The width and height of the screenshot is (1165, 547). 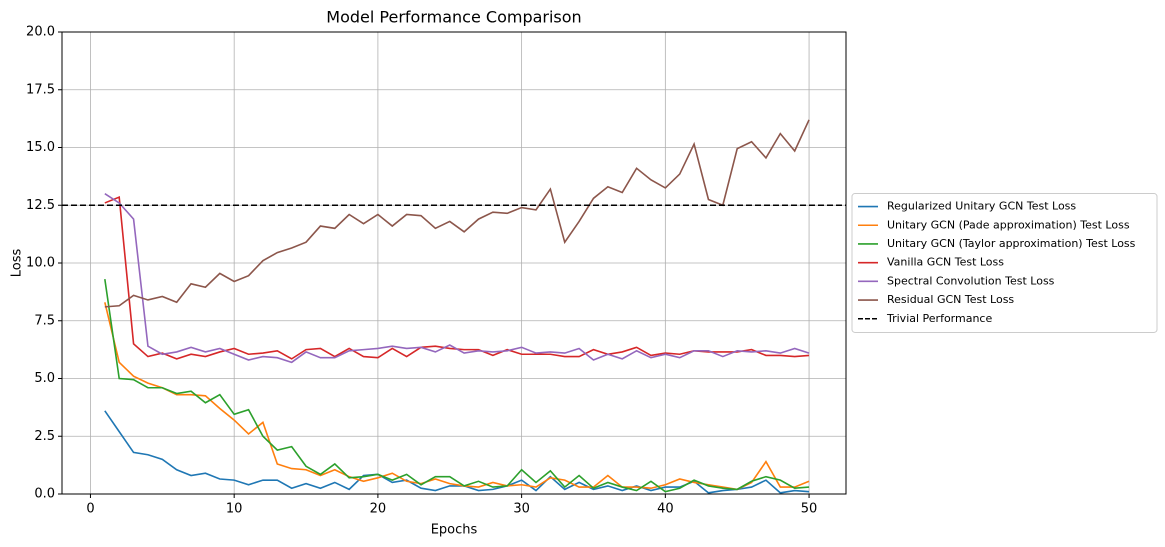 I want to click on legend-box, so click(x=1004, y=263).